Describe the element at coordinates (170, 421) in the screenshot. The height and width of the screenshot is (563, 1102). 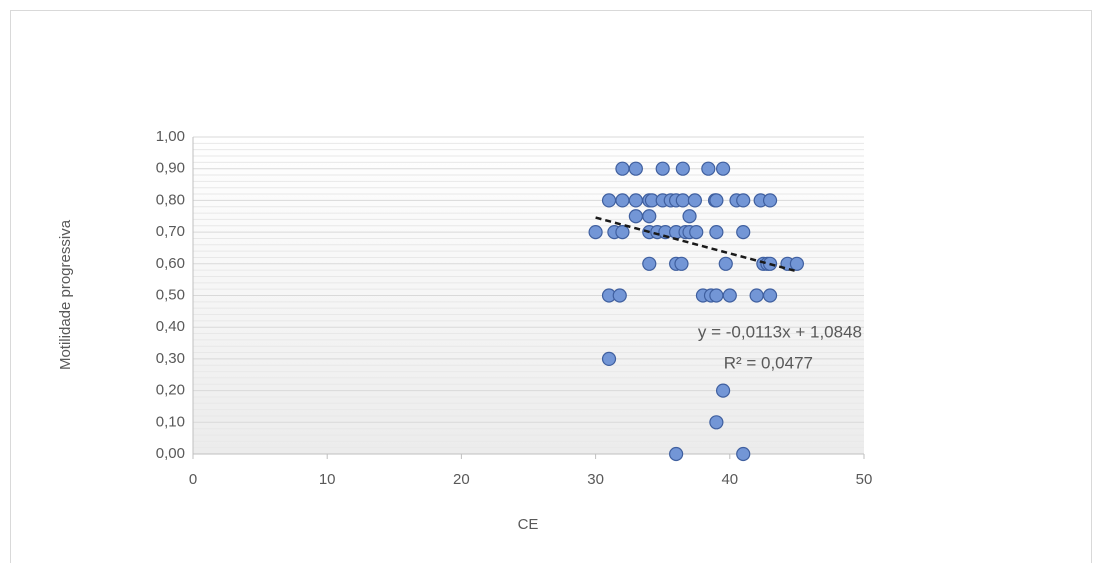
I see `y-tick-label: 0,10` at that location.